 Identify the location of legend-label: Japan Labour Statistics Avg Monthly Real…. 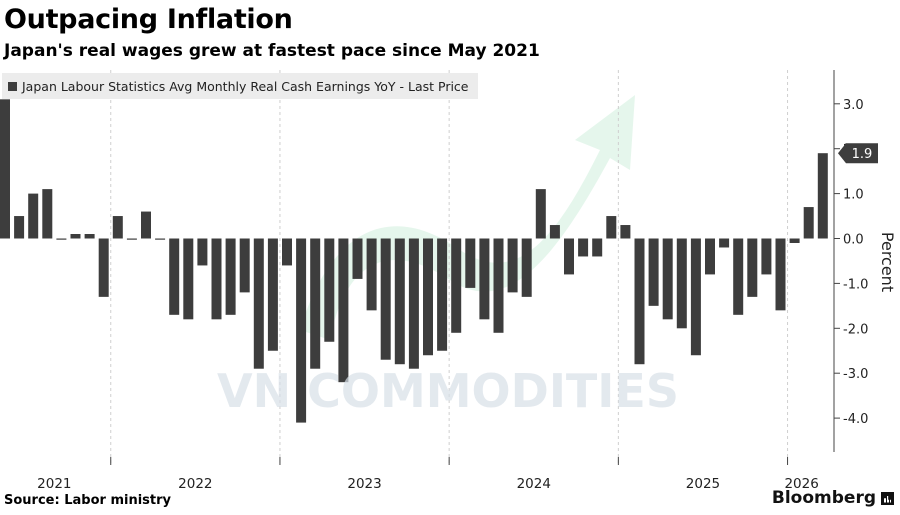
(245, 86).